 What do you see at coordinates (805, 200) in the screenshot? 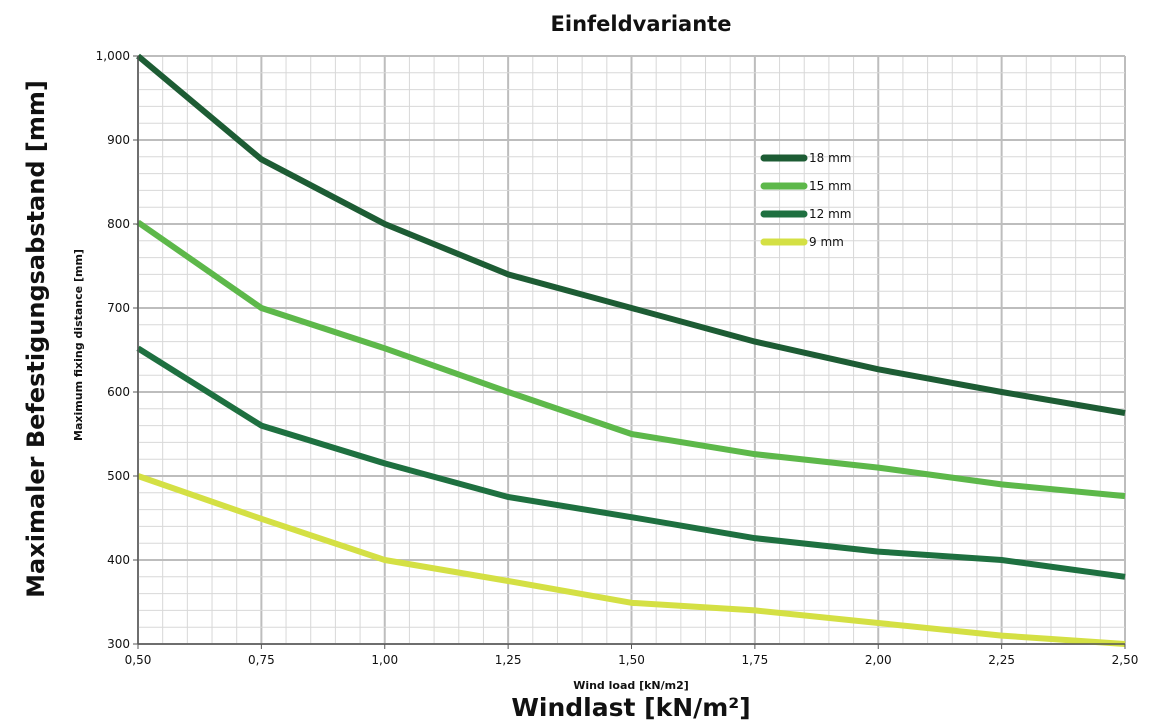
I see `legend: 18 mm 15 mm 12 mm 9 mm` at bounding box center [805, 200].